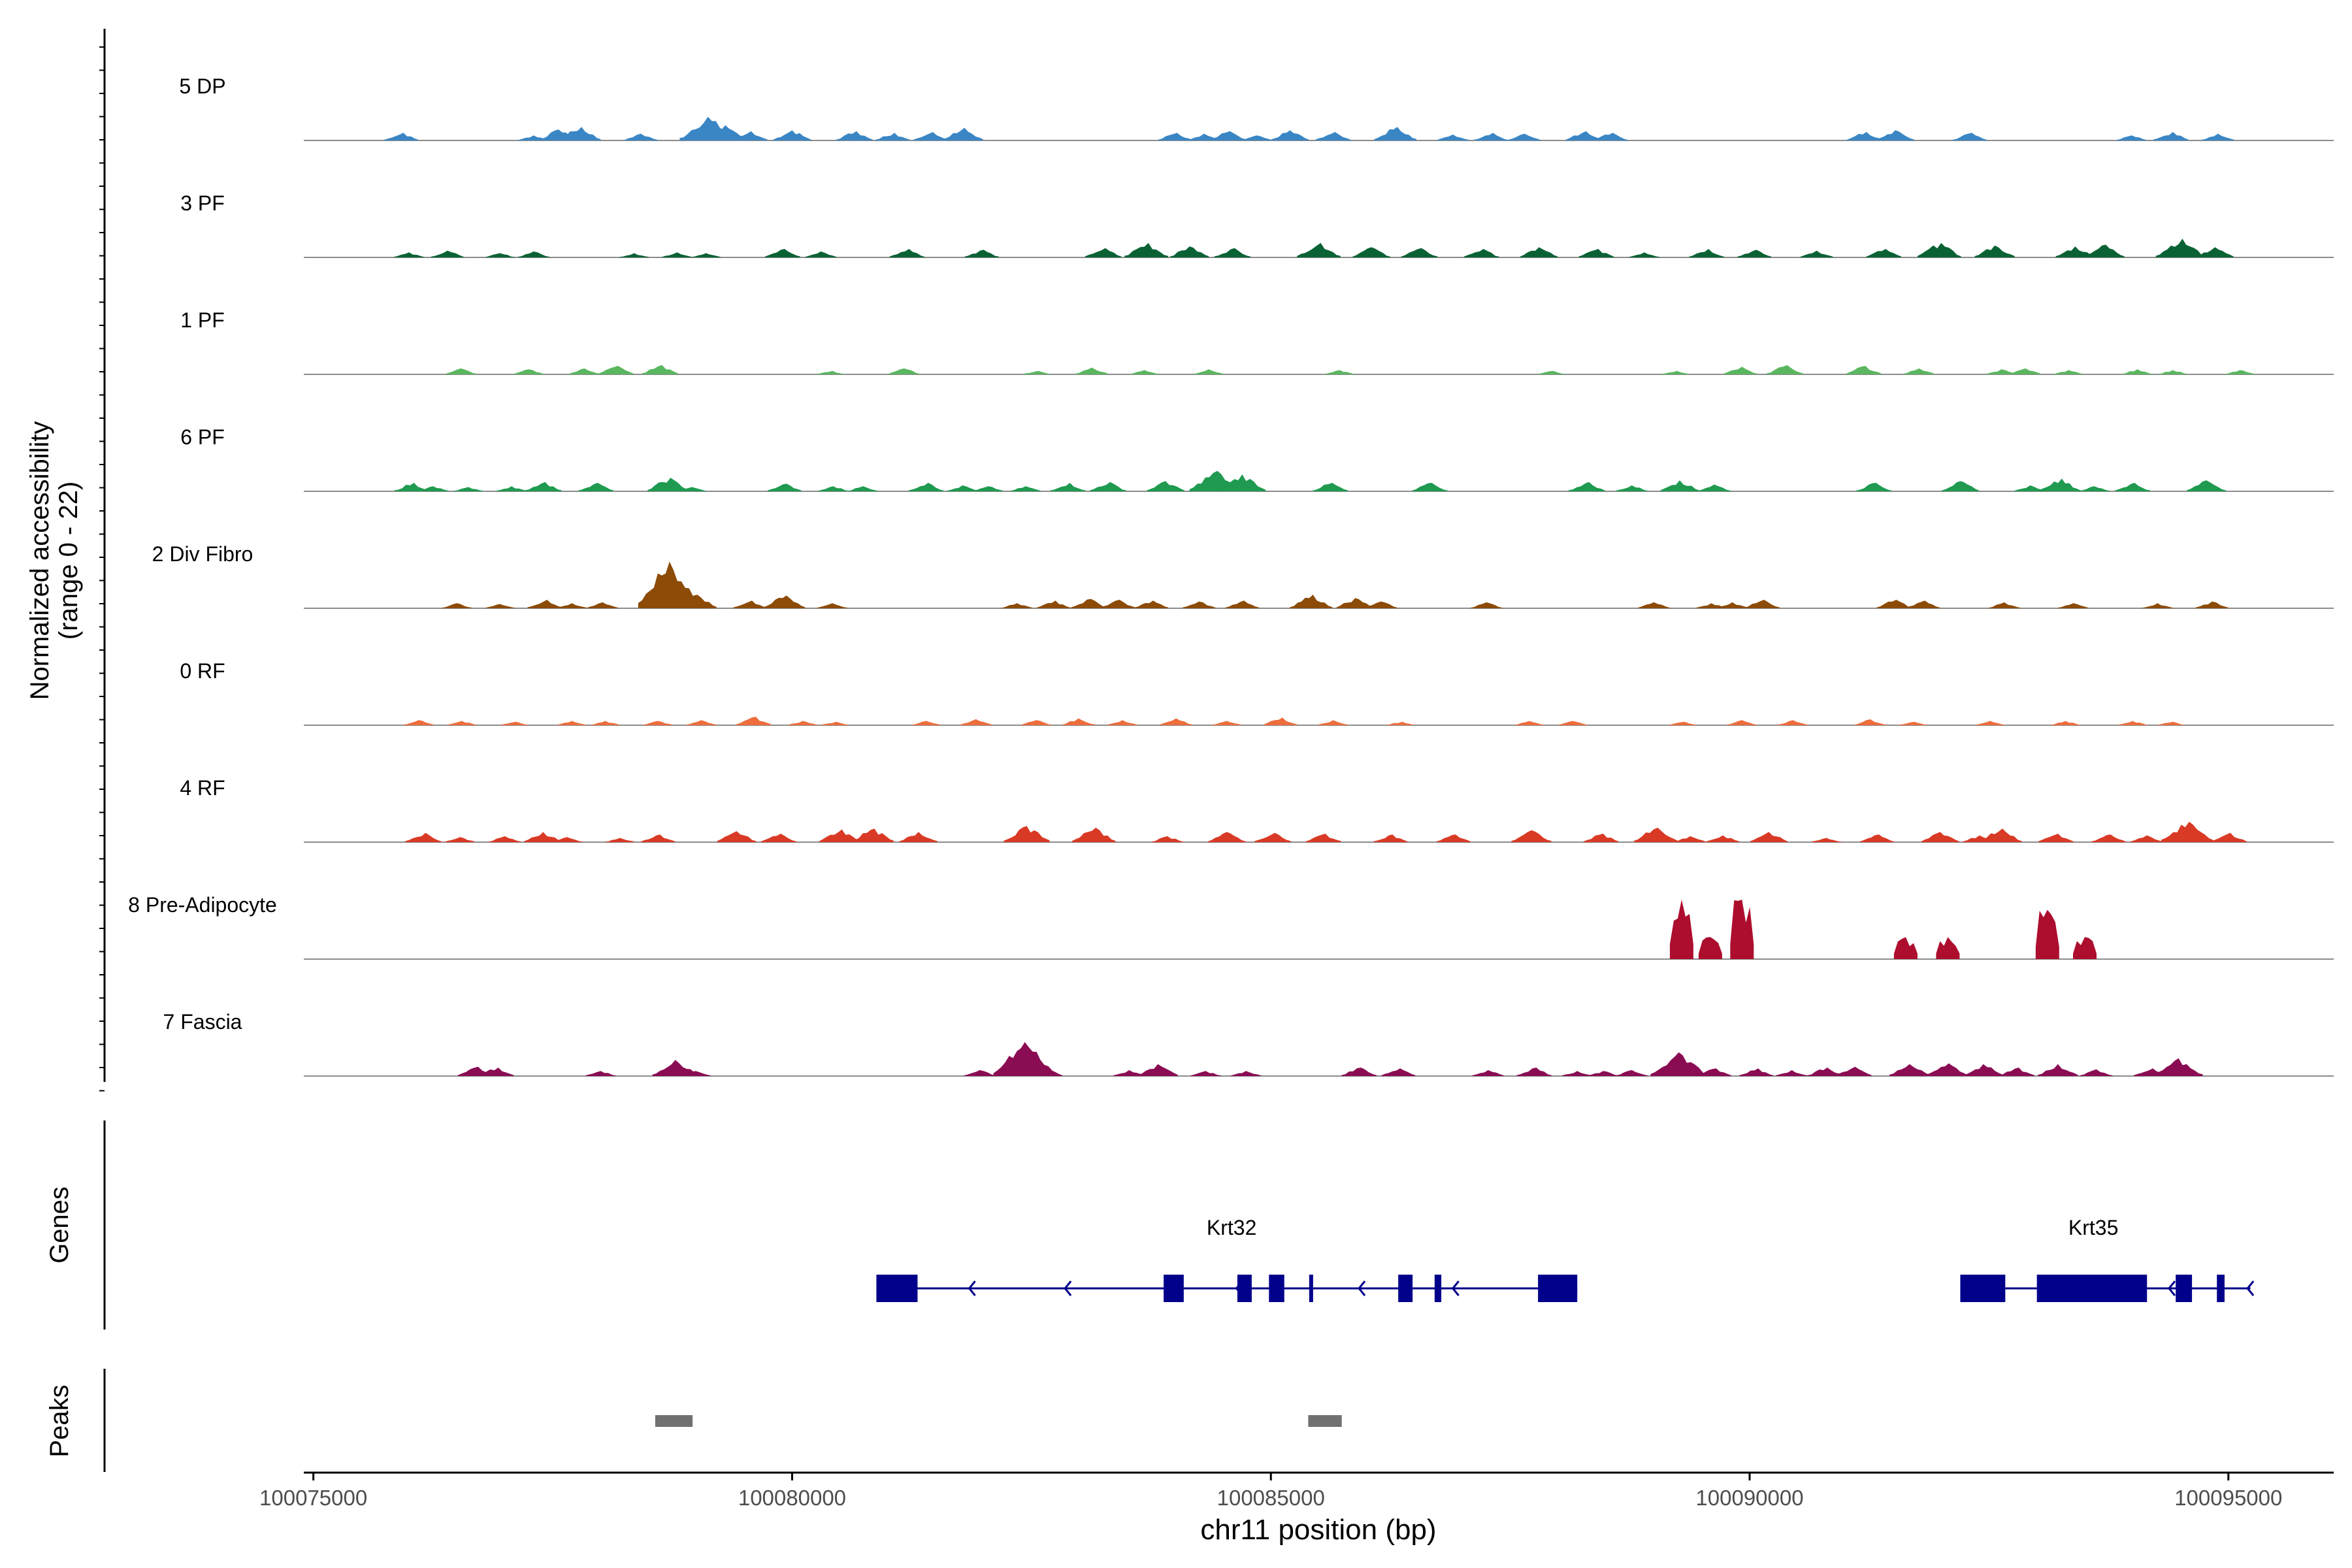 The height and width of the screenshot is (1568, 2352). Describe the element at coordinates (1227, 1259) in the screenshot. I see `gene-model: Krt32` at that location.